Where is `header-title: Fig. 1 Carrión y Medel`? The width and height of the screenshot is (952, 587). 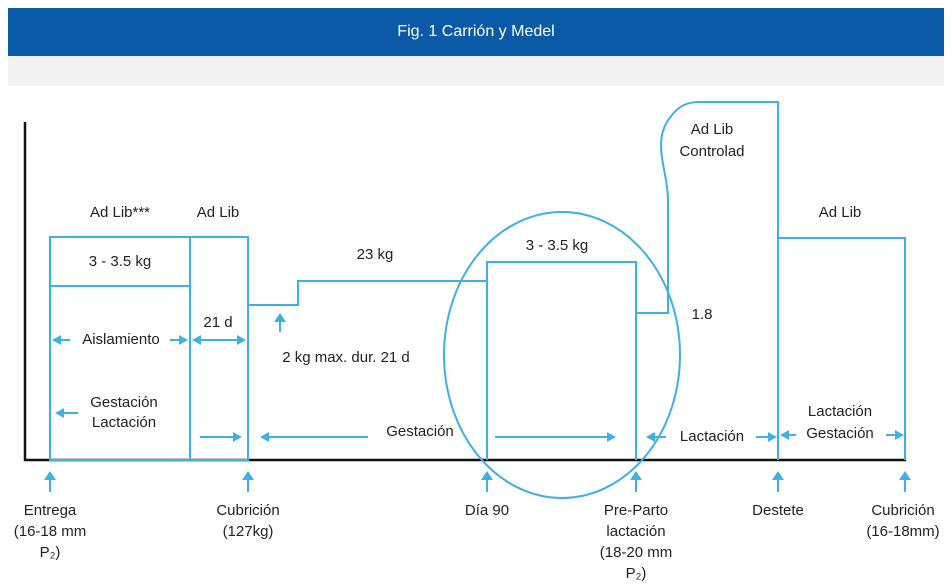
header-title: Fig. 1 Carrión y Medel is located at coordinates (475, 31).